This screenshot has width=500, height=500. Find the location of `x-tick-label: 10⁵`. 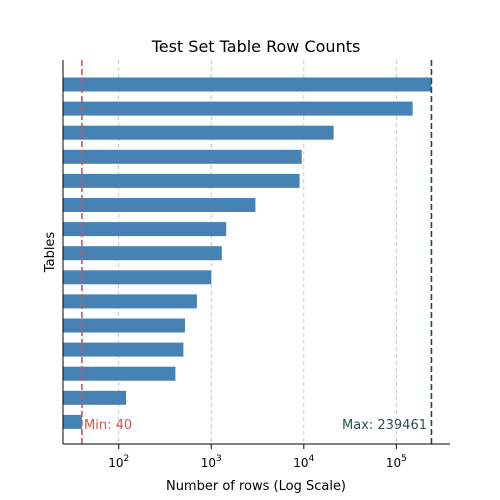

x-tick-label: 10⁵ is located at coordinates (396, 462).